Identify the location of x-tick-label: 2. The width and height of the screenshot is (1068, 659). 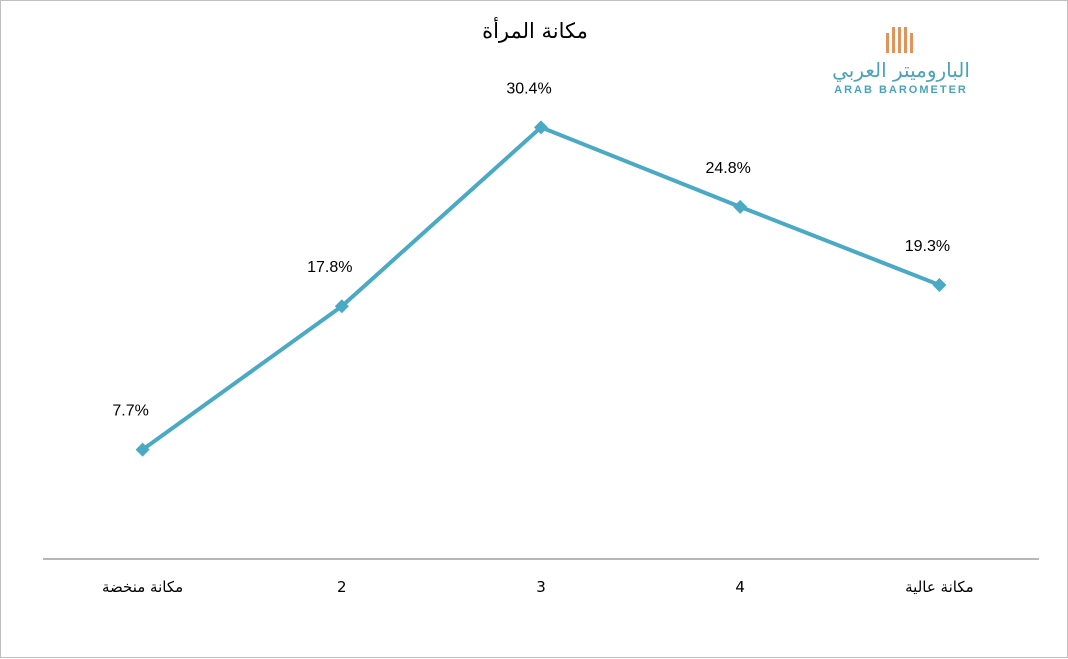
(342, 587).